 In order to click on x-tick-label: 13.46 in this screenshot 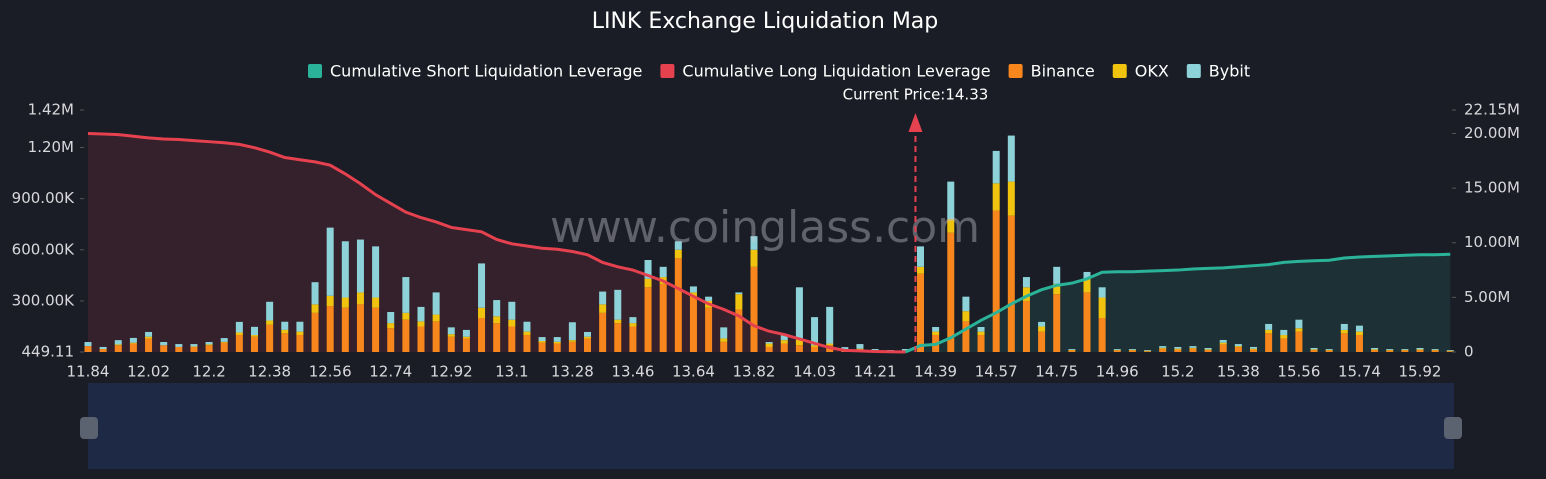, I will do `click(632, 372)`.